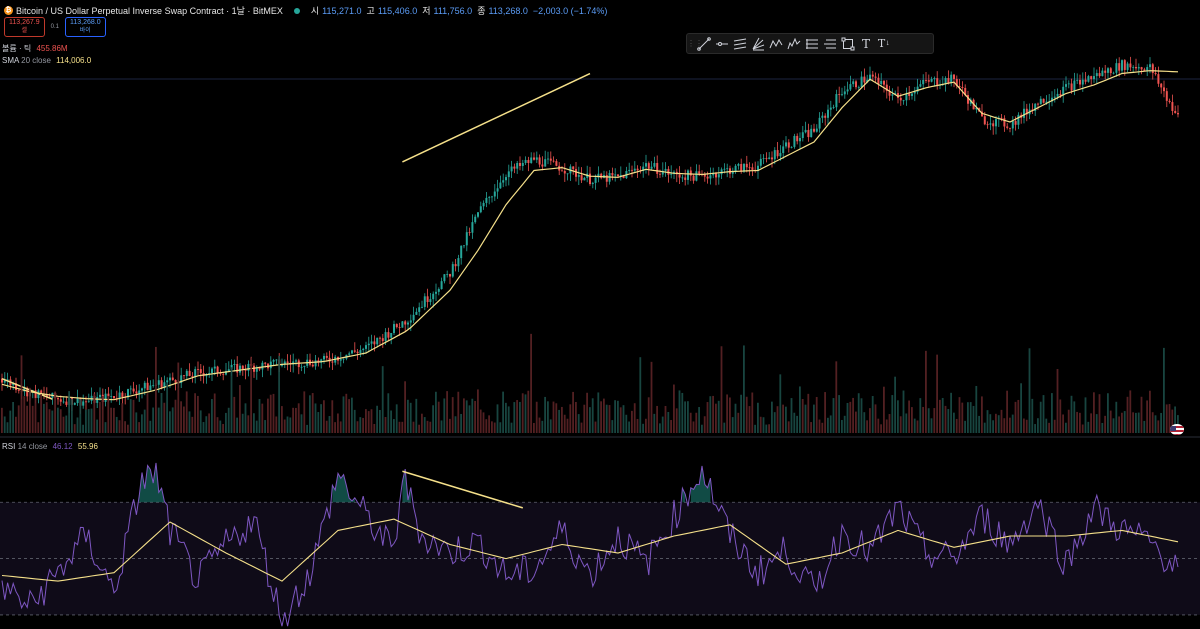  Describe the element at coordinates (35, 48) in the screenshot. I see `volume-legend: 볼륨 · 틱 455.86M` at that location.